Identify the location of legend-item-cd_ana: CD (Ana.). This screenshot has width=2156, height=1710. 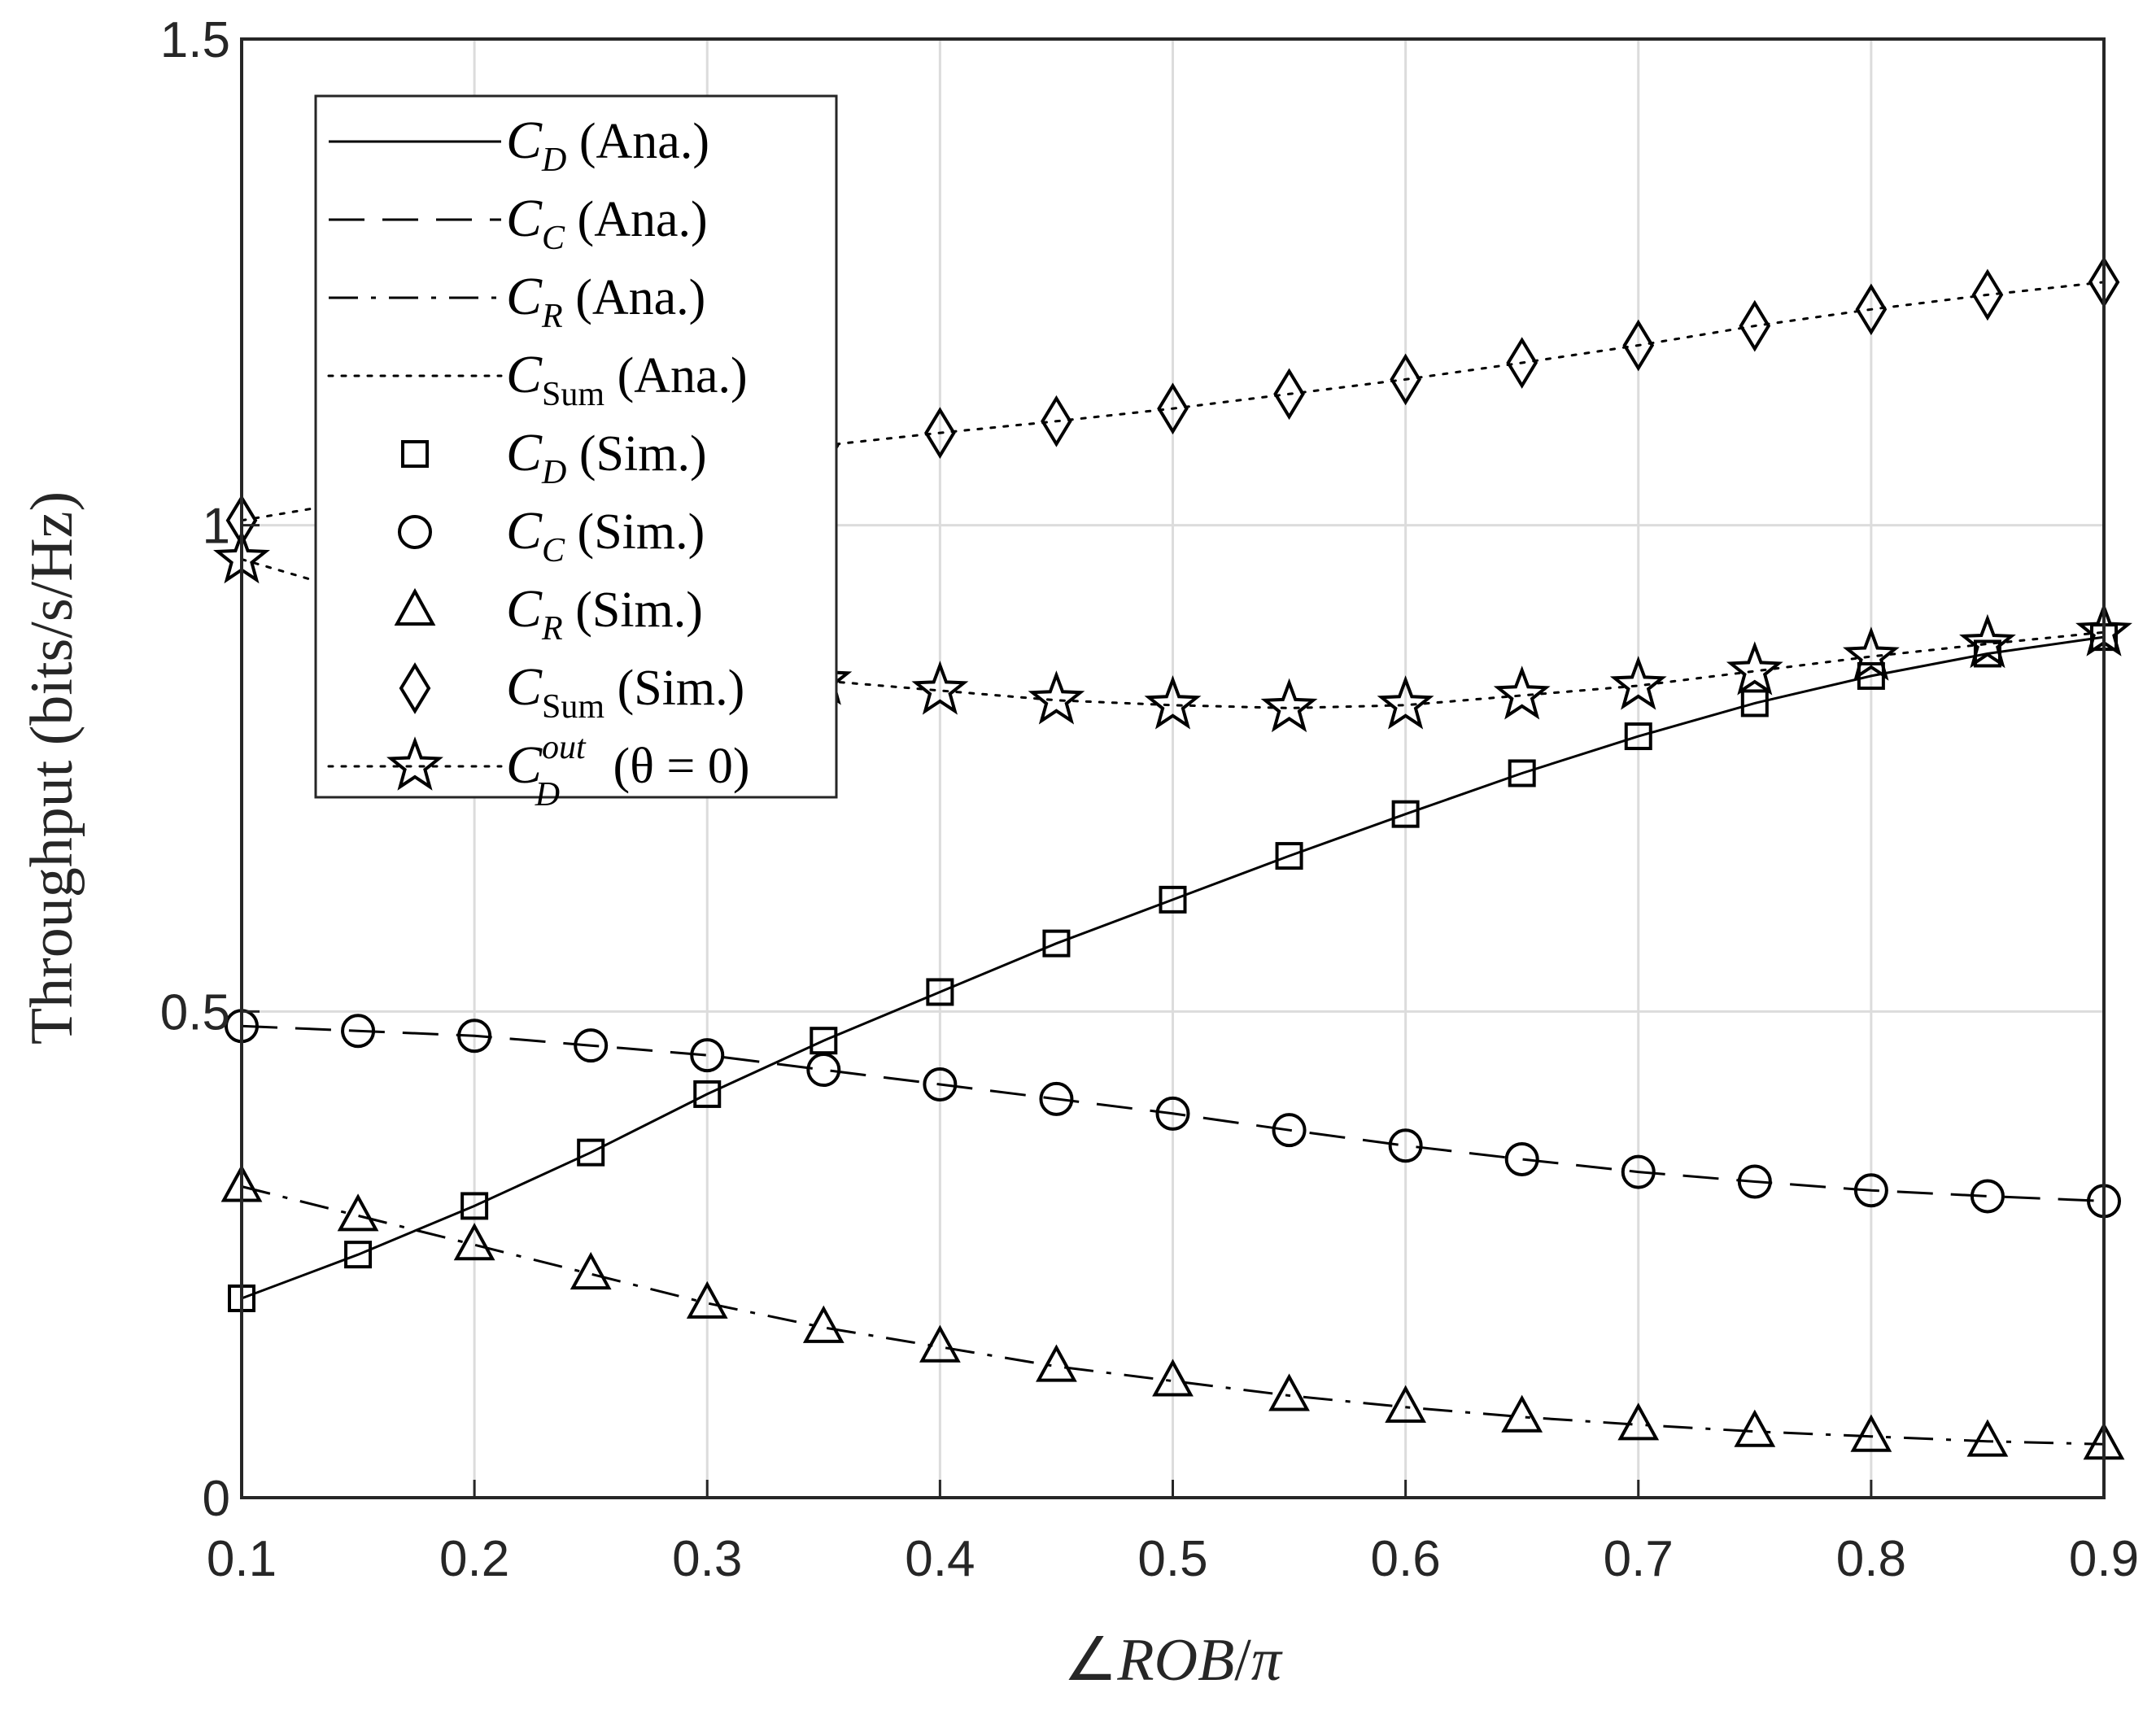
(519, 145).